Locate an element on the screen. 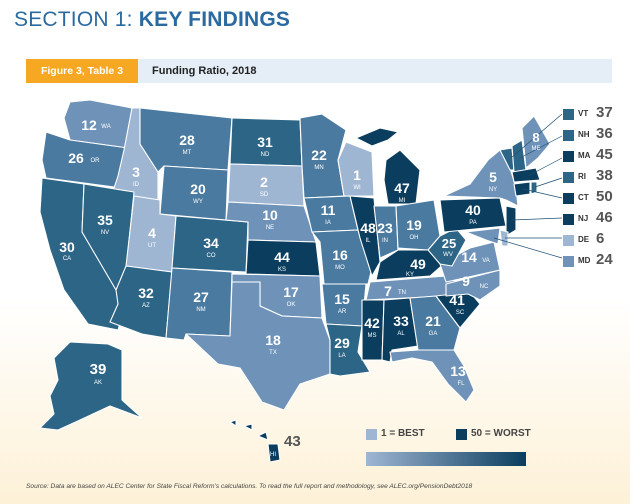  abbr-ne: NE is located at coordinates (270, 228).